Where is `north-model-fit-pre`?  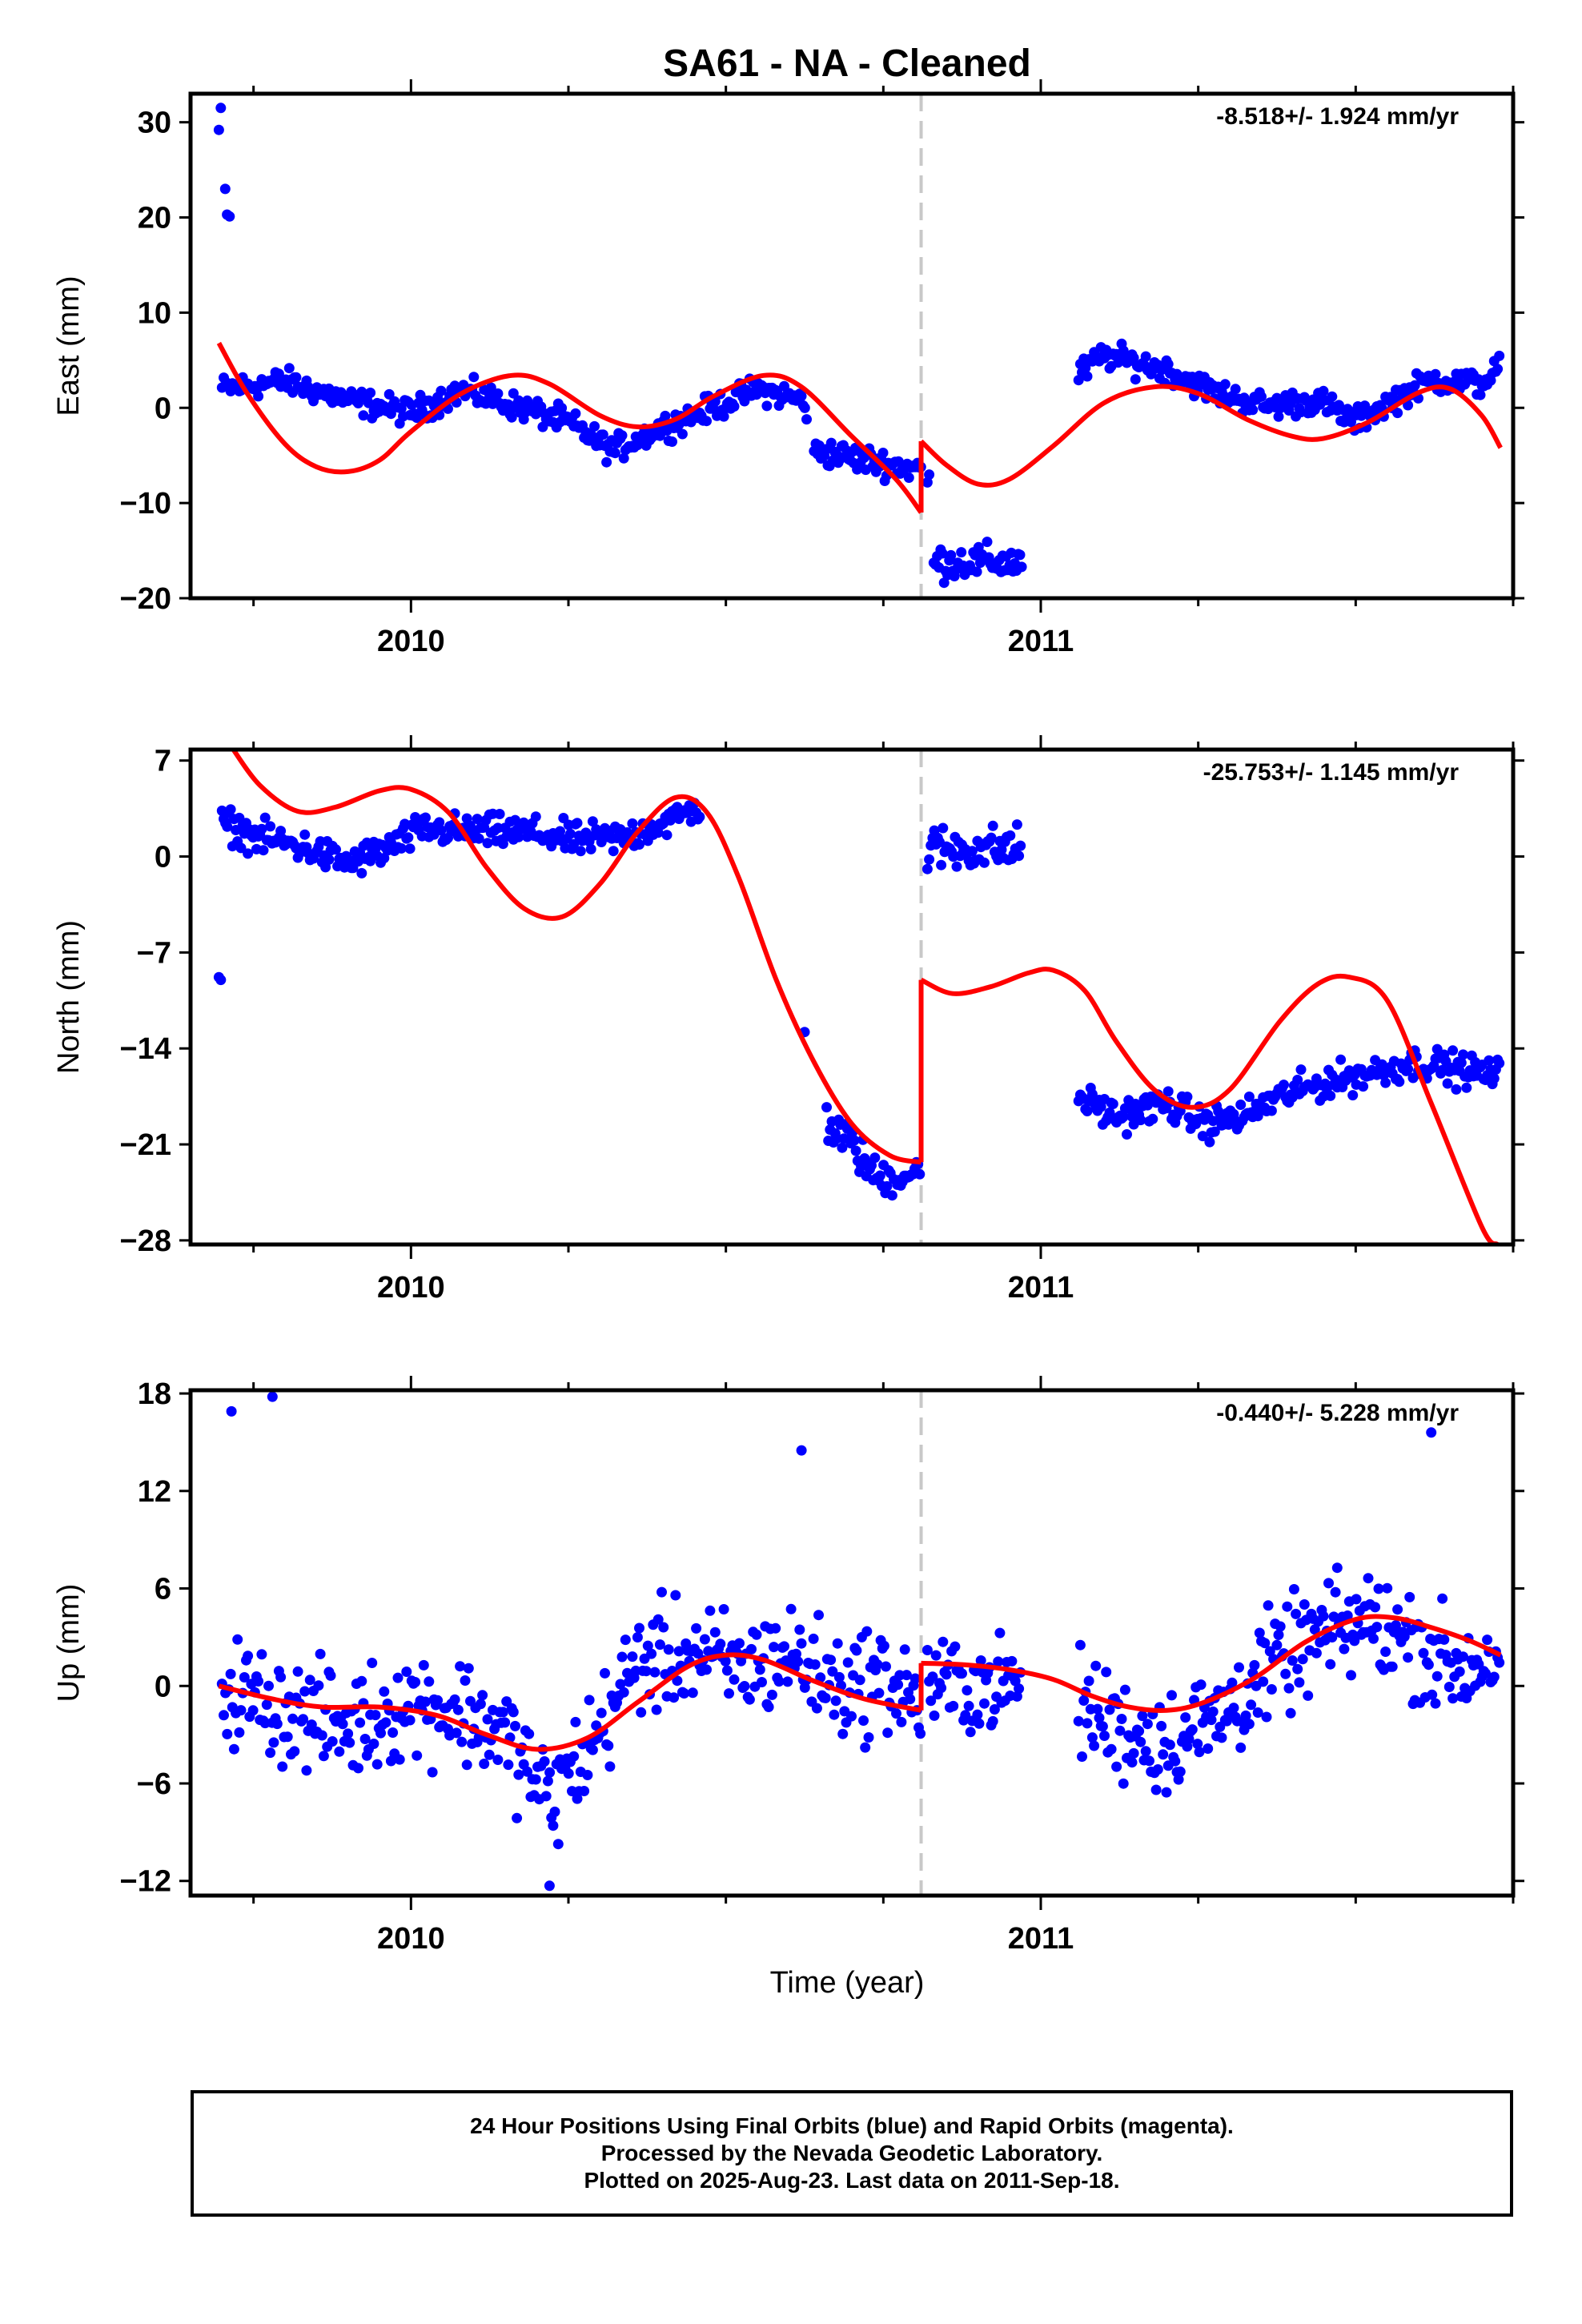 north-model-fit-pre is located at coordinates (576, 958).